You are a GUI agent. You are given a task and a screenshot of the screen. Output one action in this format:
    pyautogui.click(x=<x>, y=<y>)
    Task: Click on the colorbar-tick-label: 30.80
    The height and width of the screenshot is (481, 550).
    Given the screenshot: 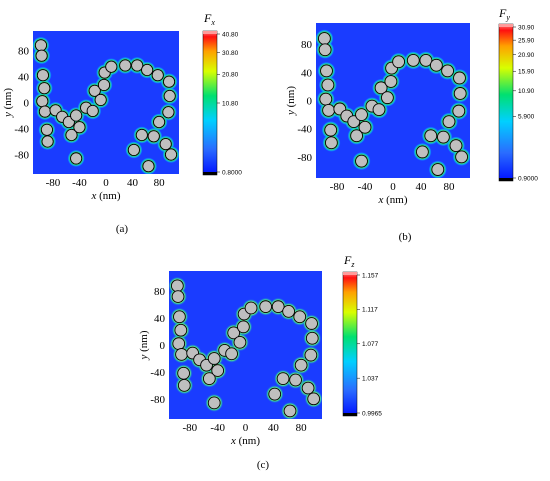 What is the action you would take?
    pyautogui.click(x=230, y=53)
    